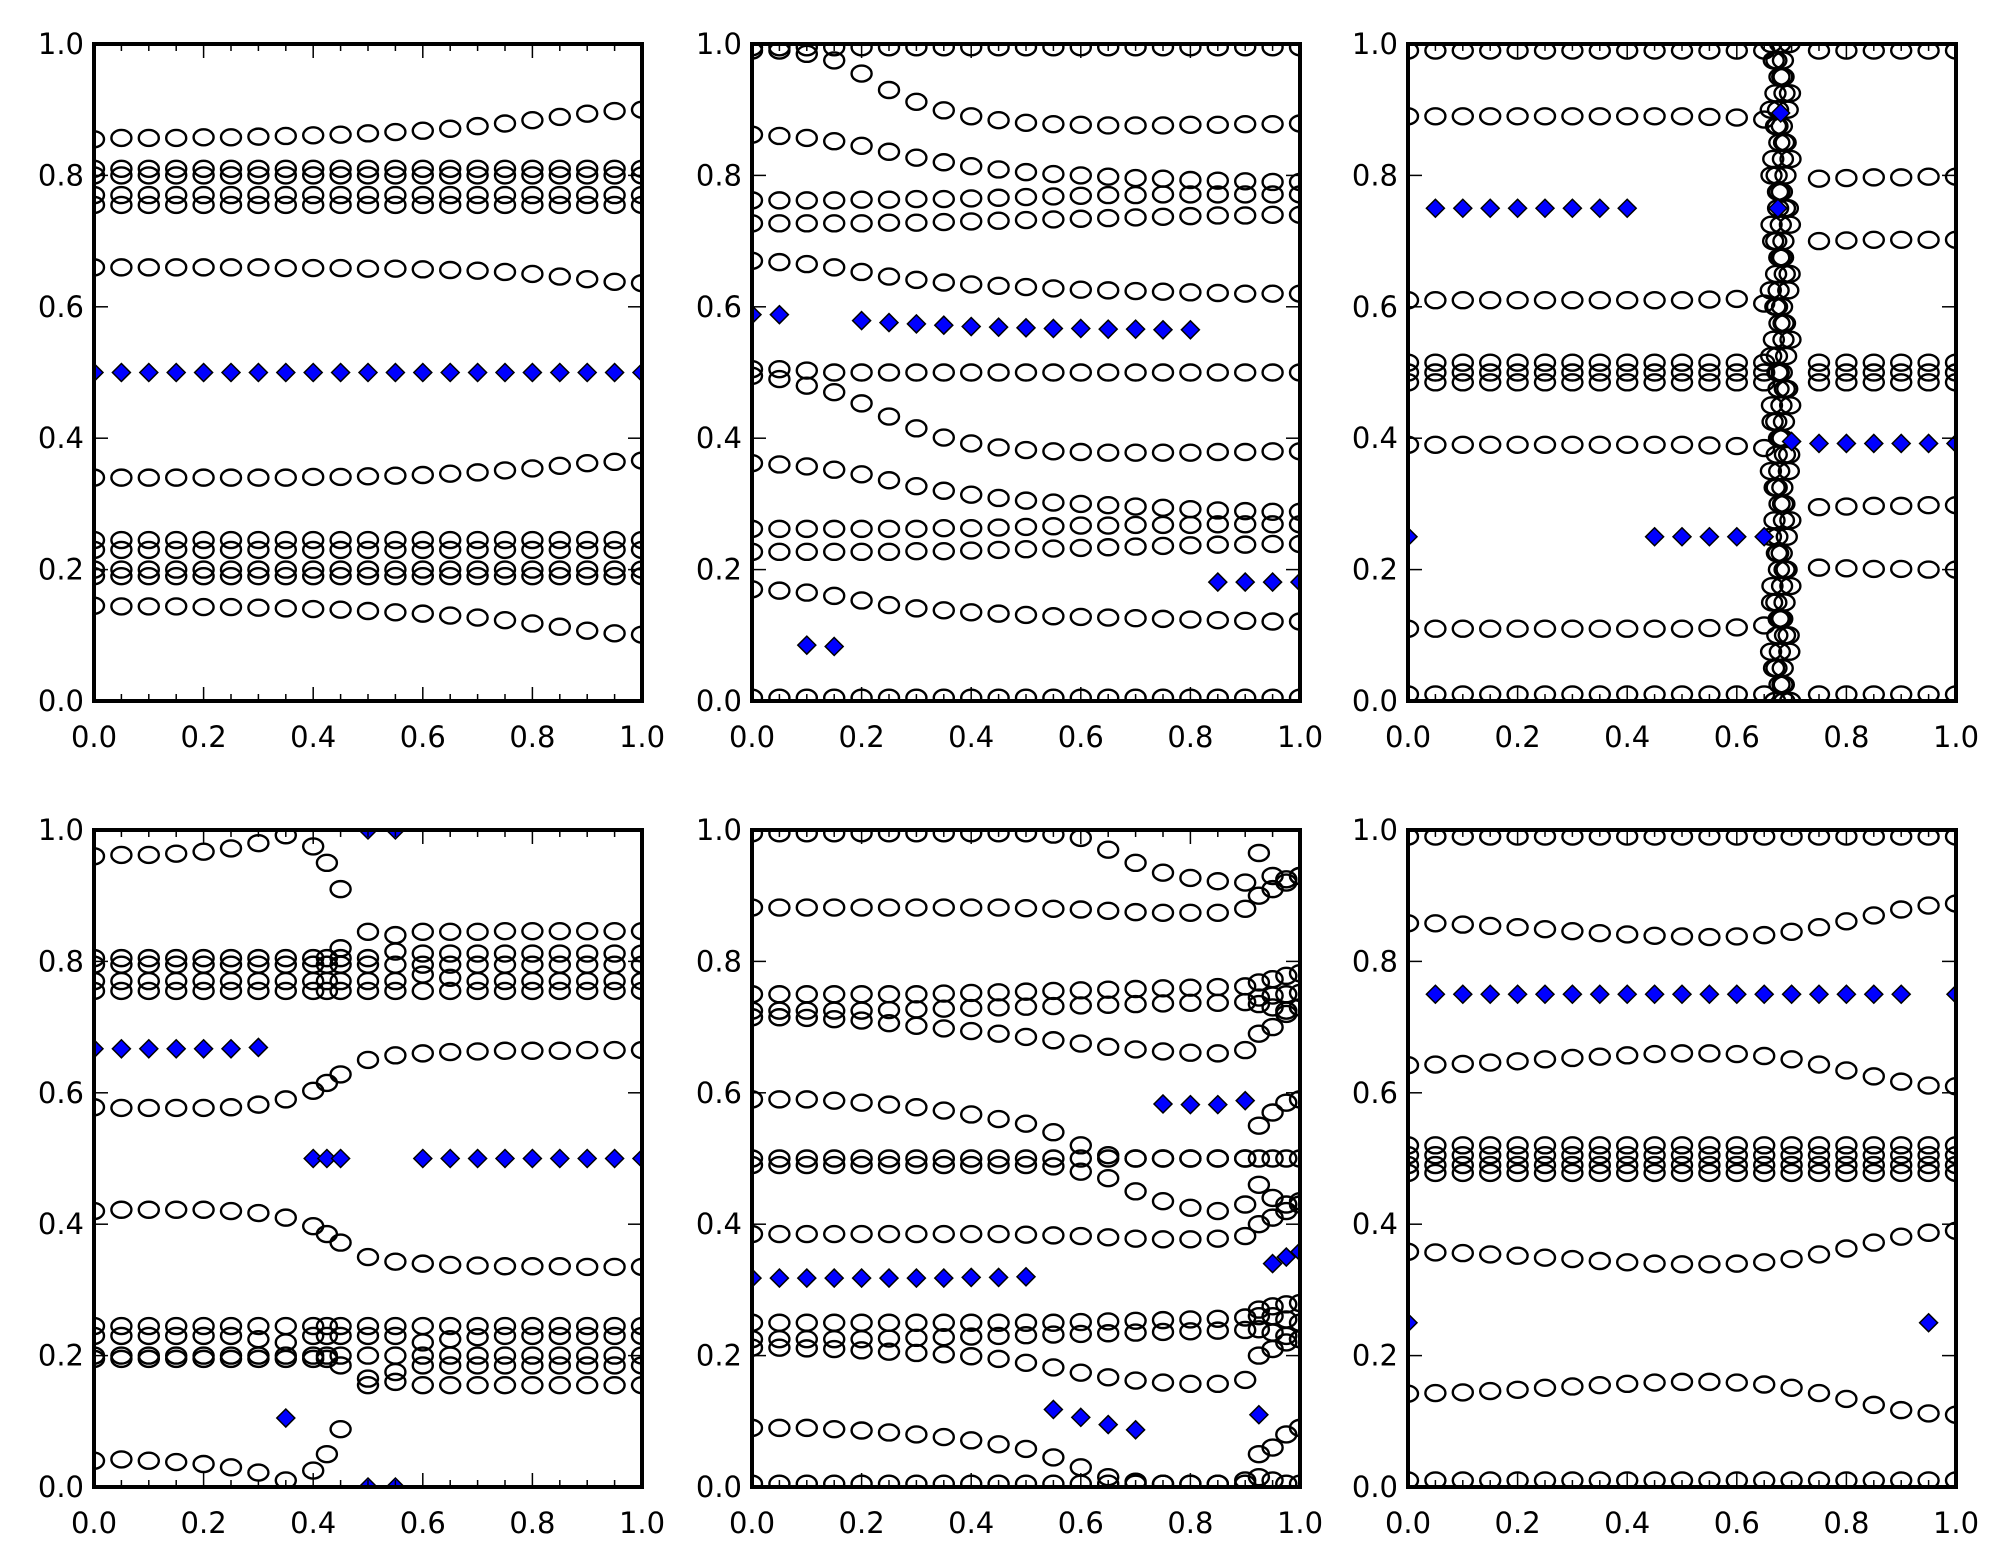  What do you see at coordinates (1846, 1523) in the screenshot?
I see `x-tick-label: 0.8` at bounding box center [1846, 1523].